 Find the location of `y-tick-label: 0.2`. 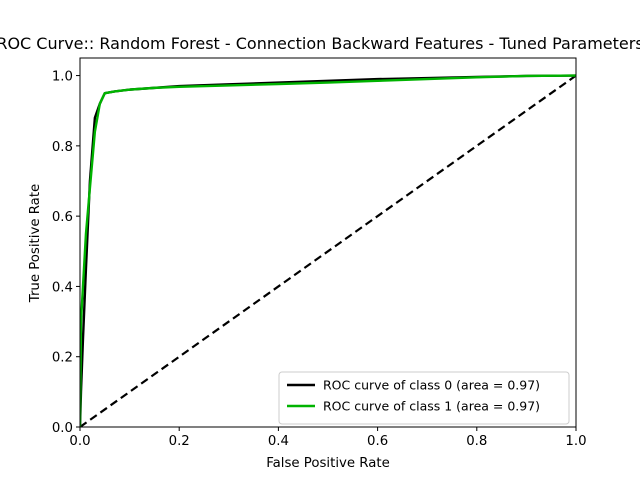

y-tick-label: 0.2 is located at coordinates (62, 358).